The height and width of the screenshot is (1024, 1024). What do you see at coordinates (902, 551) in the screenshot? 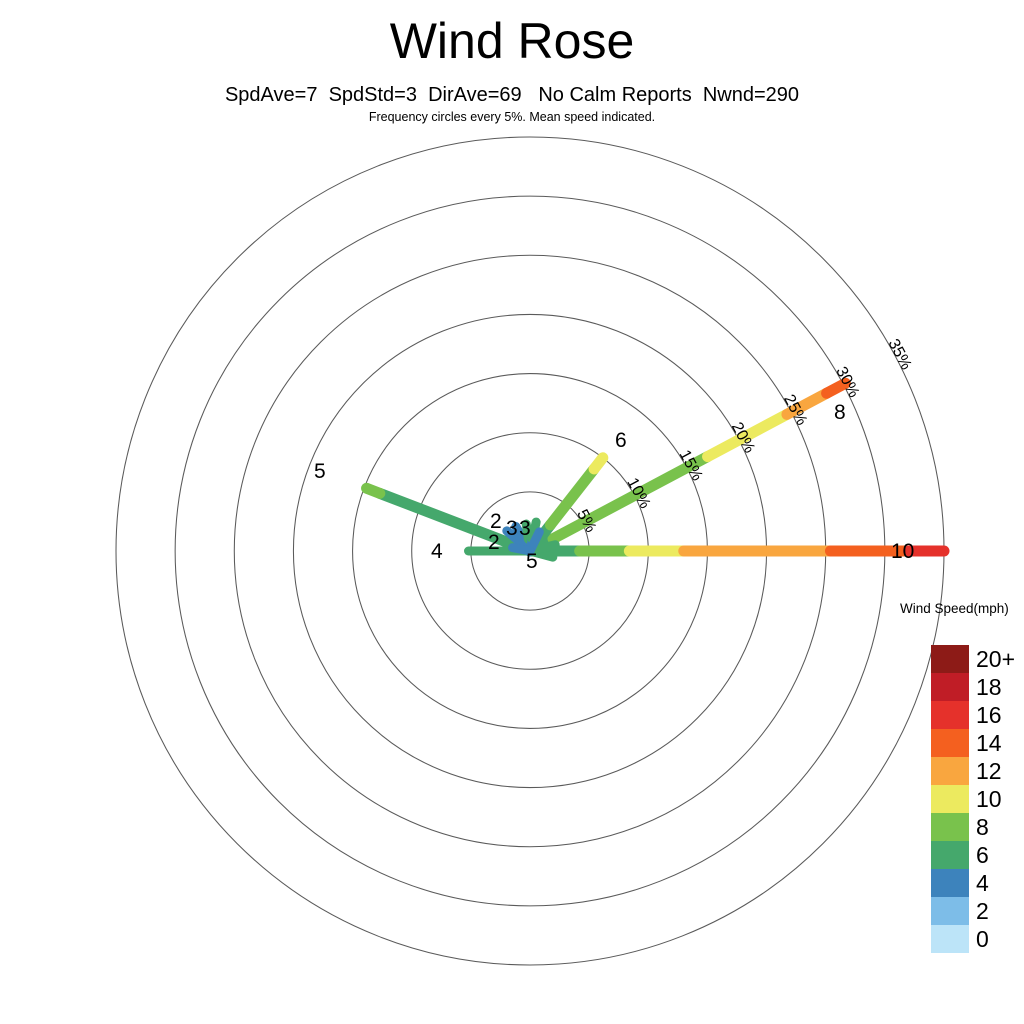
I see `mean-speed-label: 10` at bounding box center [902, 551].